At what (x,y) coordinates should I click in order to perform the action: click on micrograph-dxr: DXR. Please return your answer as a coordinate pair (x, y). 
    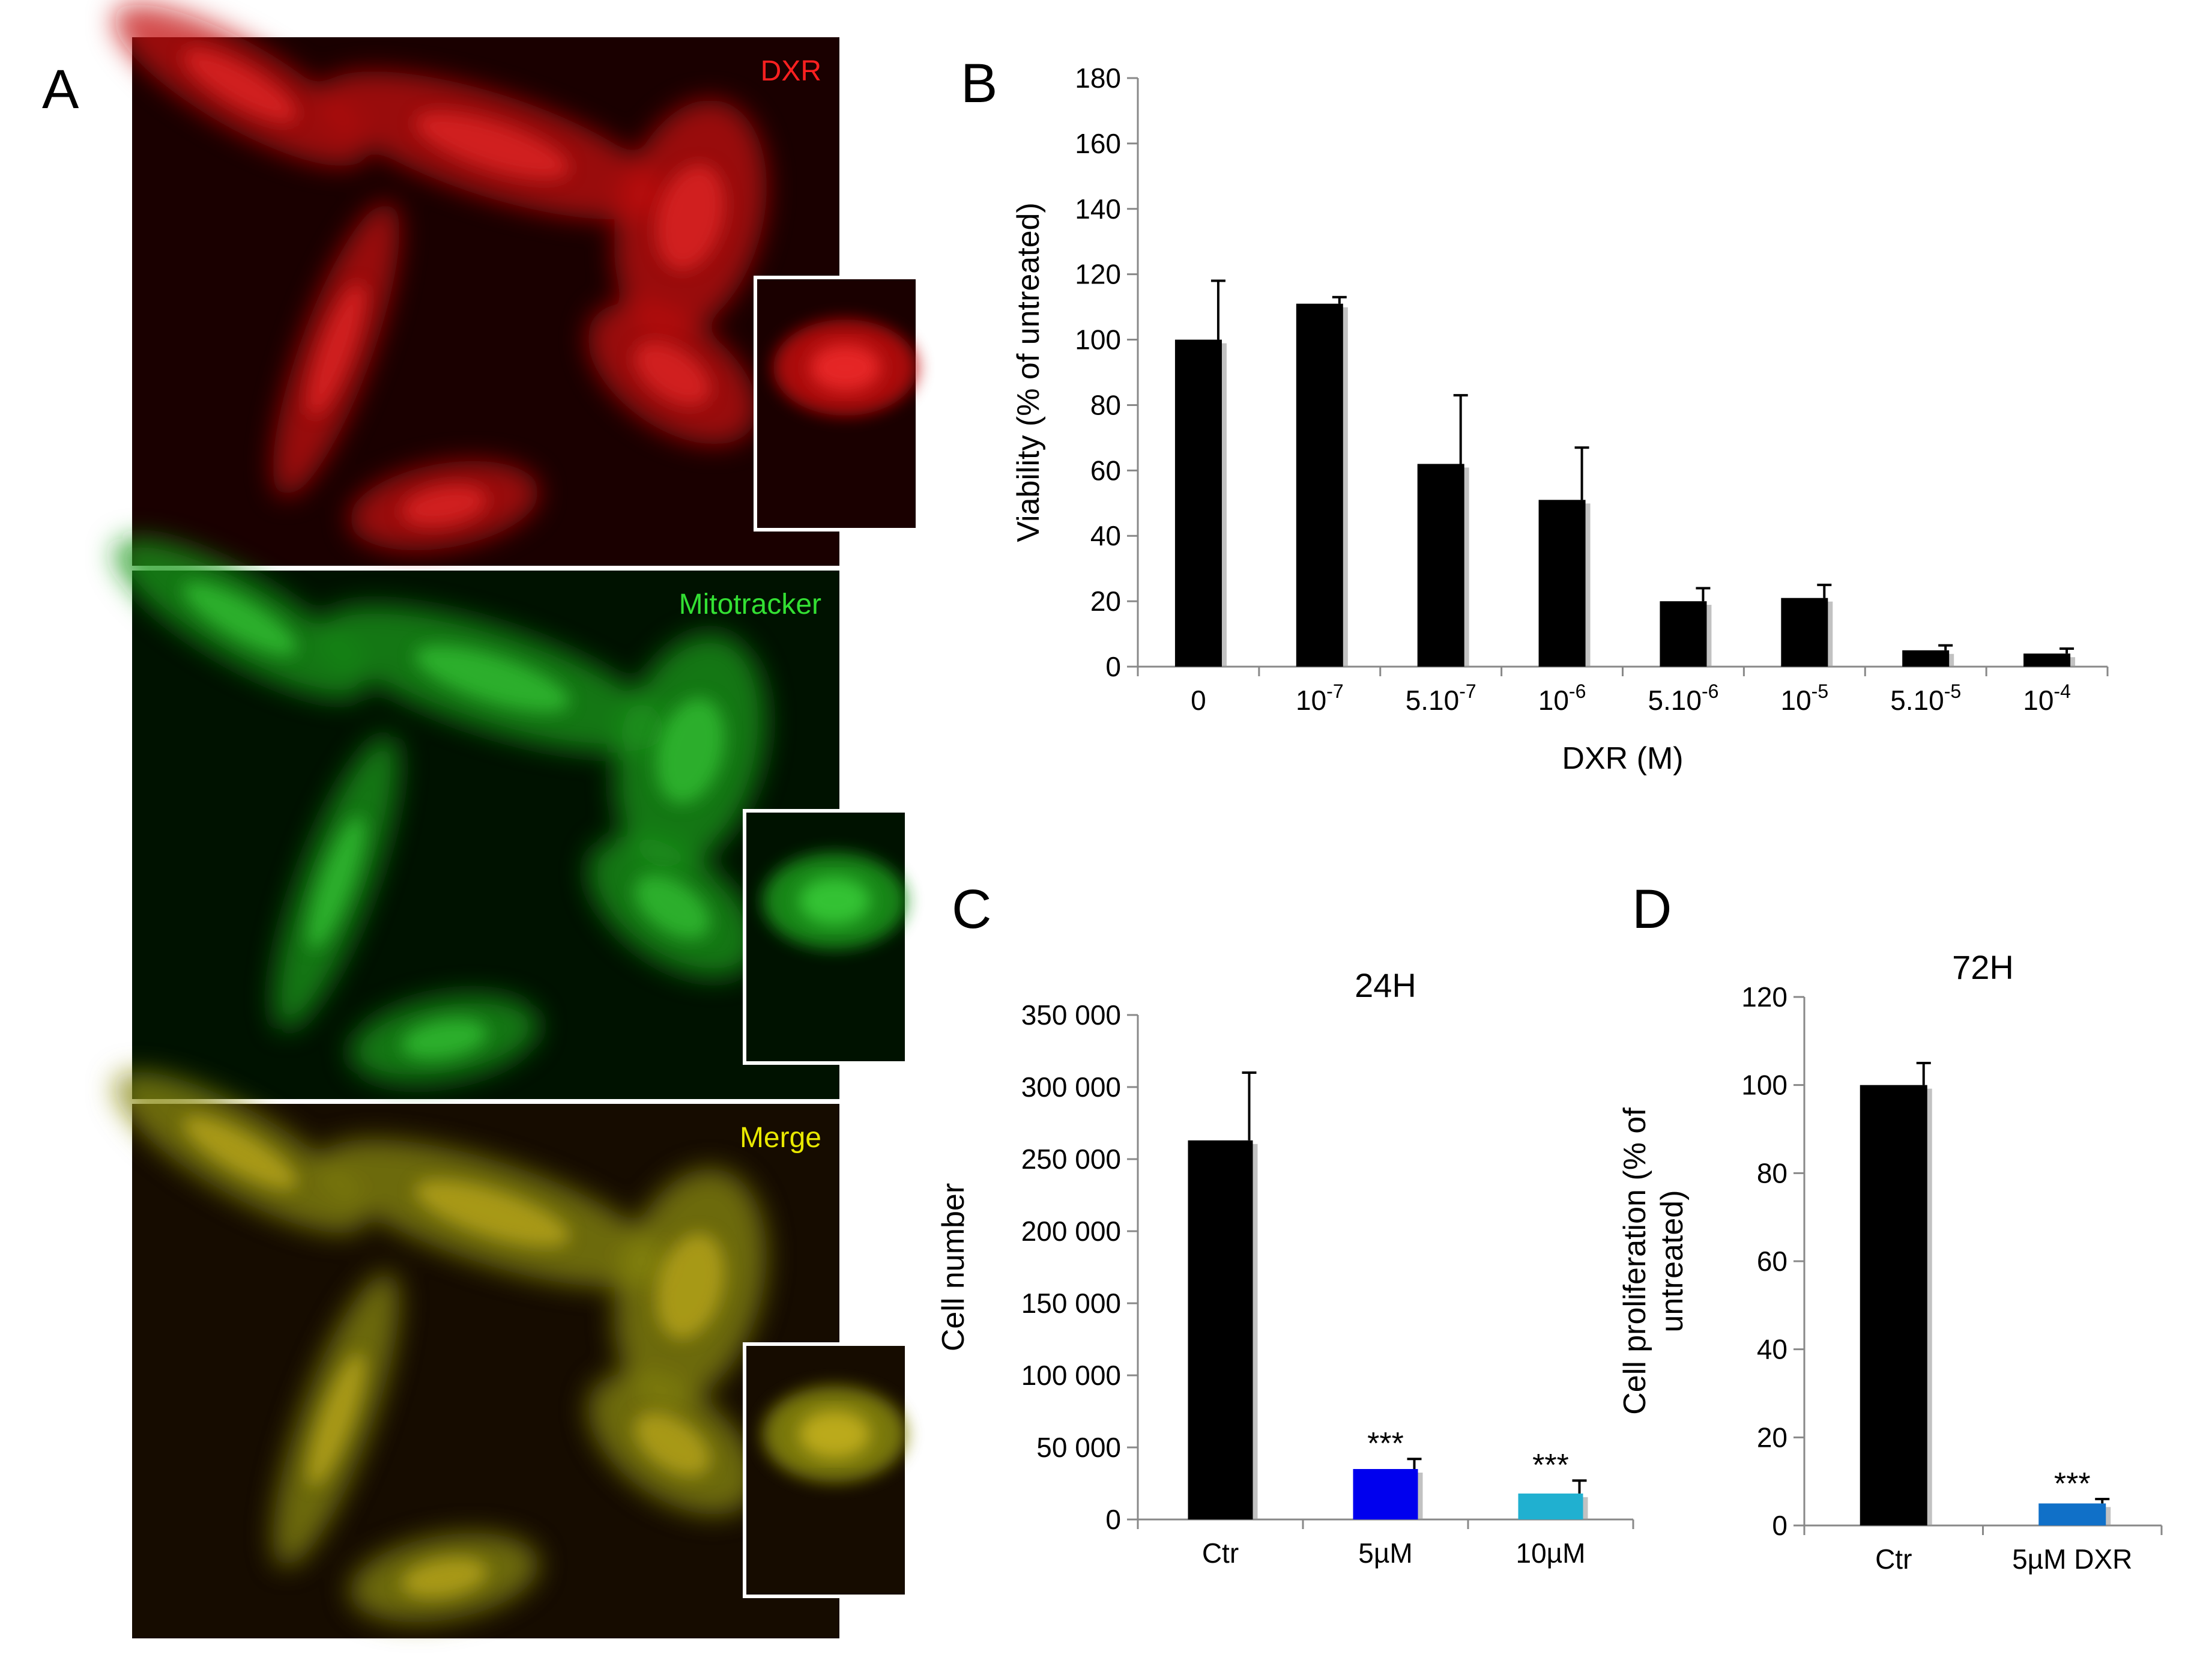
    Looking at the image, I should click on (516, 285).